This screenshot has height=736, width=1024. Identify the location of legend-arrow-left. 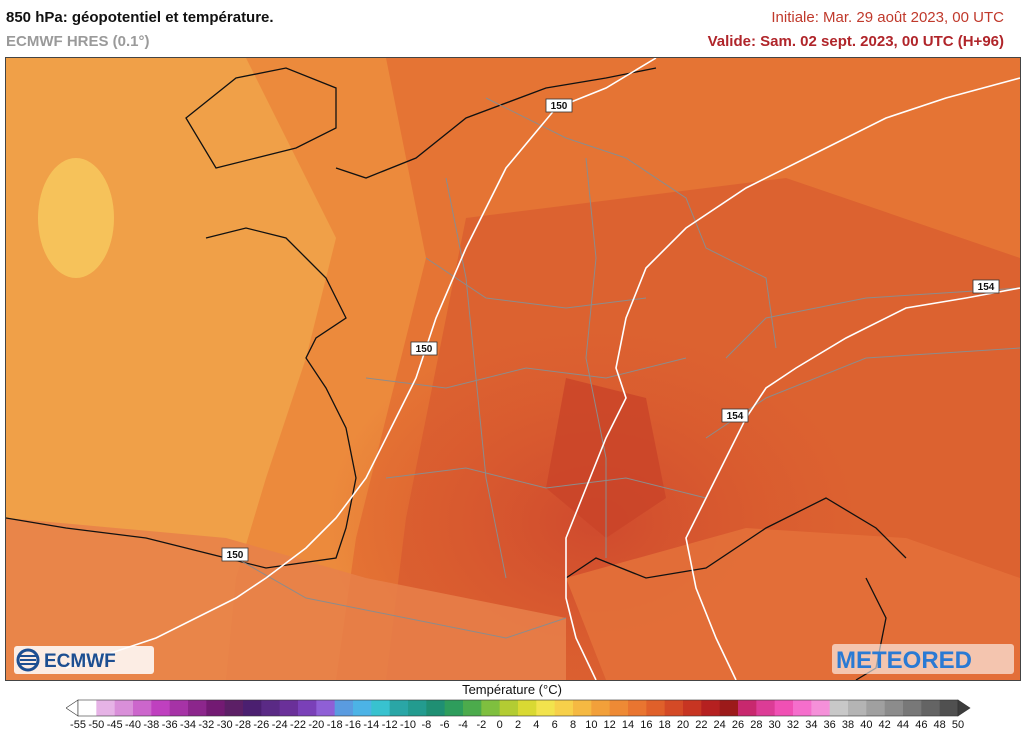
(72, 708).